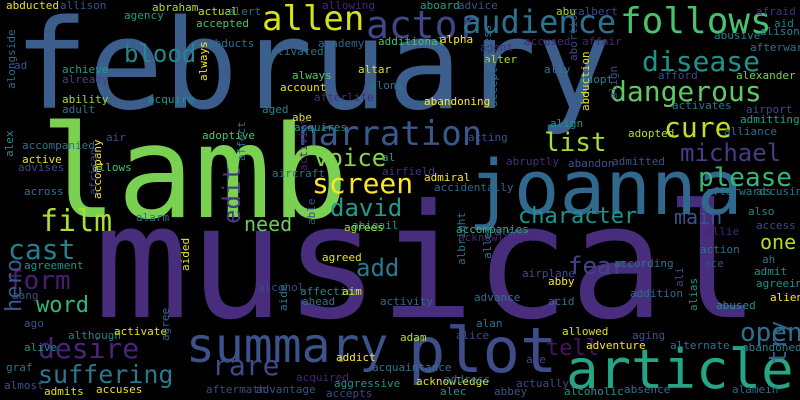 This screenshot has width=800, height=400. What do you see at coordinates (79, 109) in the screenshot?
I see `word-adult: adult` at bounding box center [79, 109].